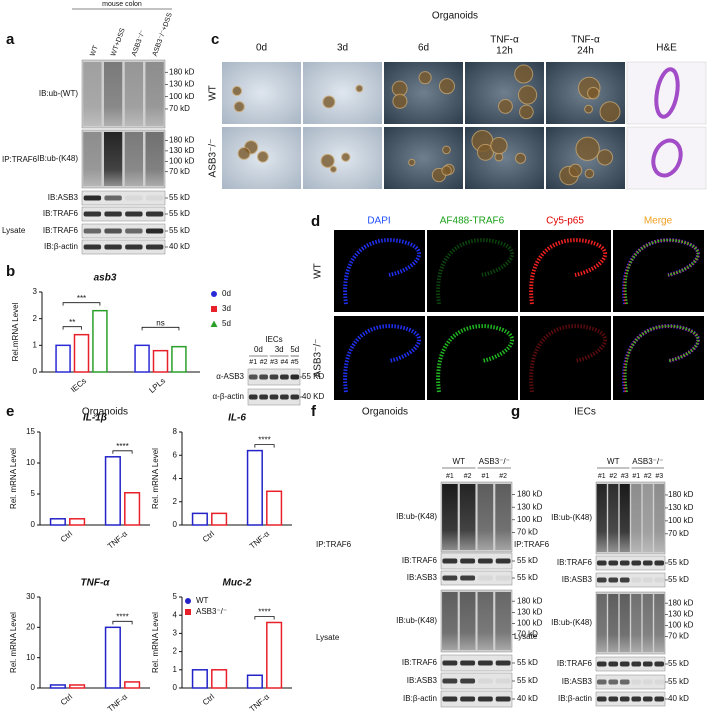  Describe the element at coordinates (273, 339) in the screenshot. I see `blot-title: IECs` at that location.